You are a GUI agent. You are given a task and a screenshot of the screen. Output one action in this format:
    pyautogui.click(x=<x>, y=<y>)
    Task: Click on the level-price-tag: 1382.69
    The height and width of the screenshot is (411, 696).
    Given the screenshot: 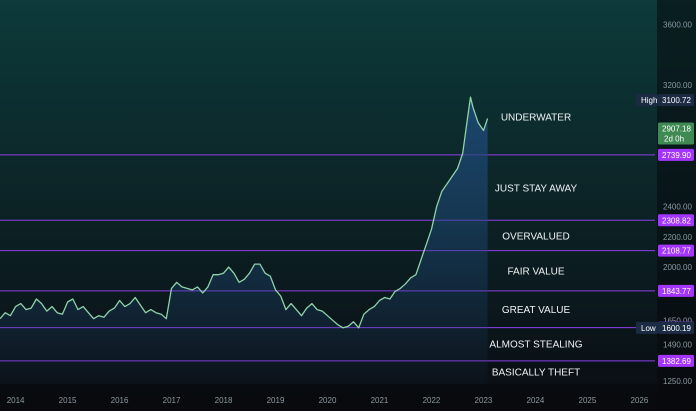 What is the action you would take?
    pyautogui.click(x=676, y=360)
    